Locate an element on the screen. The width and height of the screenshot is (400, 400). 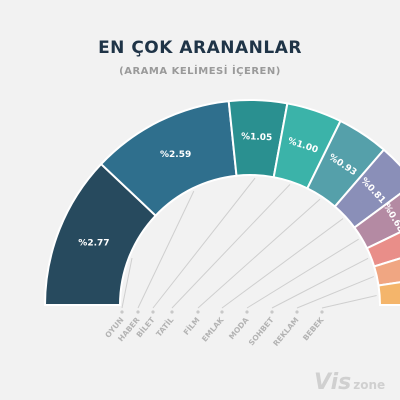
leader-dot-bilet is located at coordinates (153, 312).